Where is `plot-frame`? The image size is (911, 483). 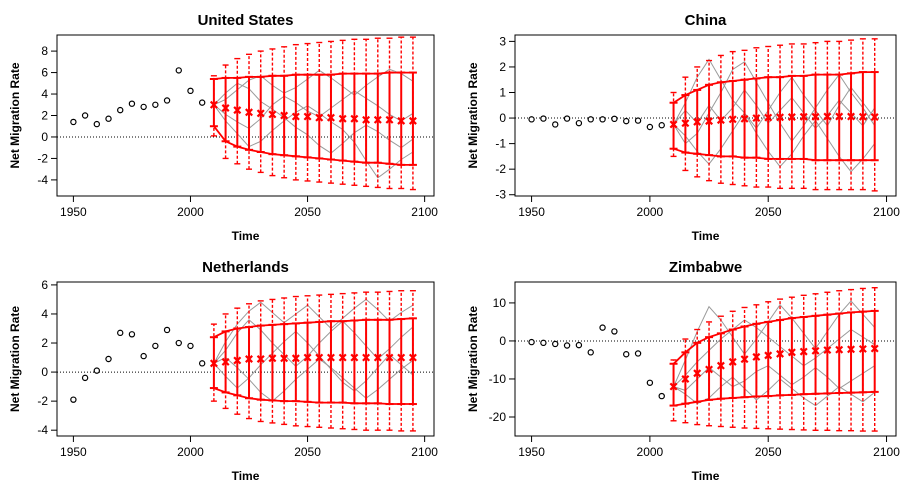 plot-frame is located at coordinates (245, 359).